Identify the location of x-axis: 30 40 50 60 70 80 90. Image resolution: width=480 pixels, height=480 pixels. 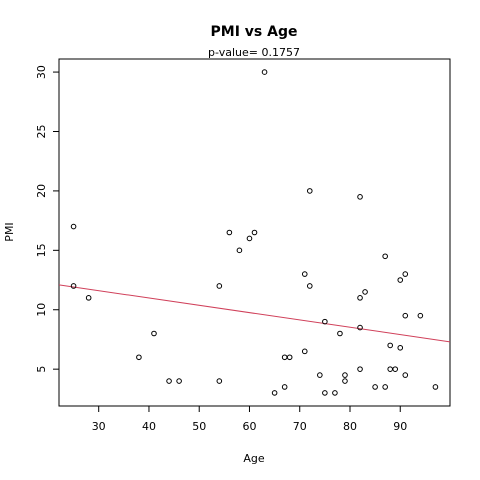
(249, 419).